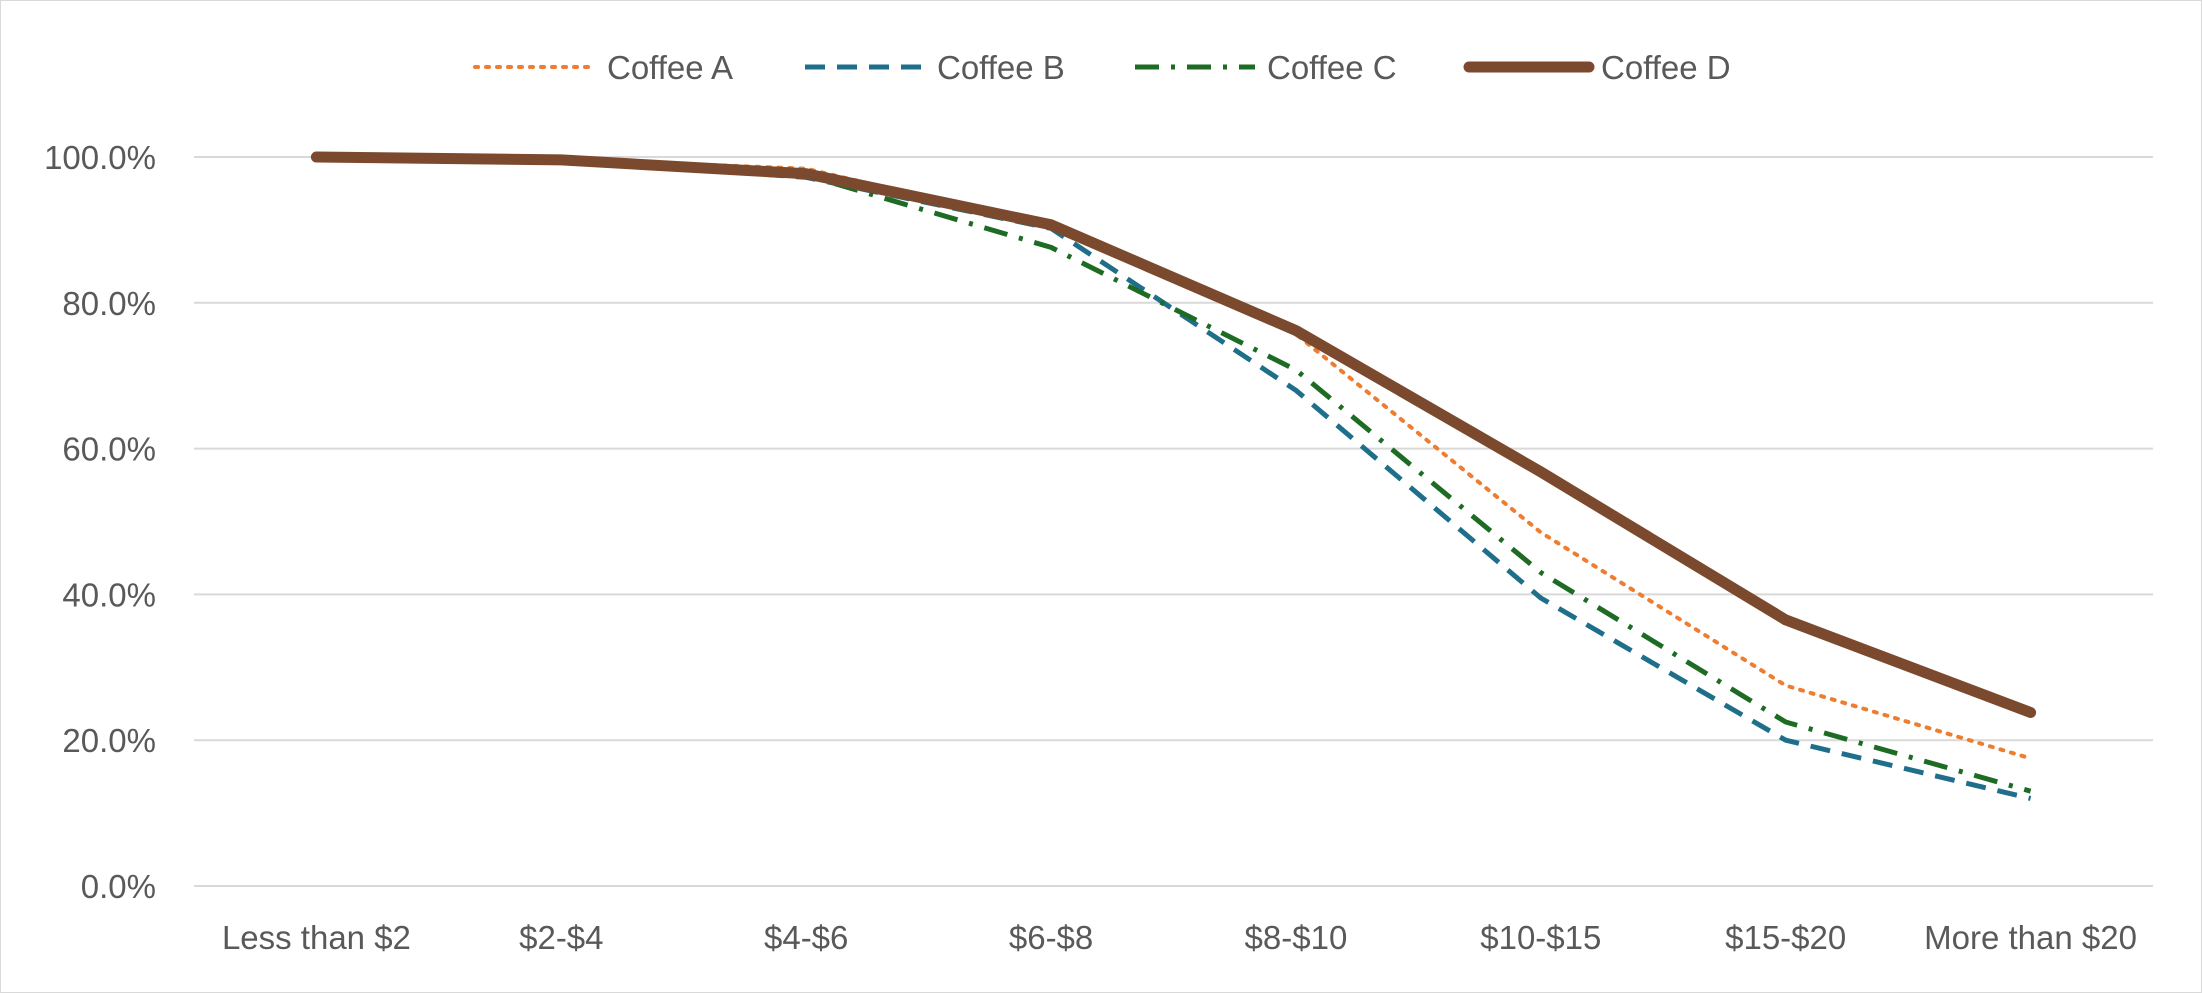 The image size is (2202, 994). Describe the element at coordinates (806, 937) in the screenshot. I see `x-tick-label: $4-$6` at that location.